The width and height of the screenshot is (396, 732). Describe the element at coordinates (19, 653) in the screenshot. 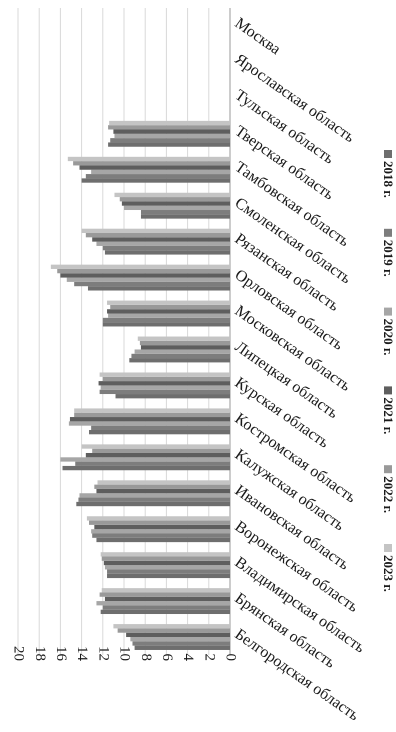

I see `tick-label: 20` at that location.